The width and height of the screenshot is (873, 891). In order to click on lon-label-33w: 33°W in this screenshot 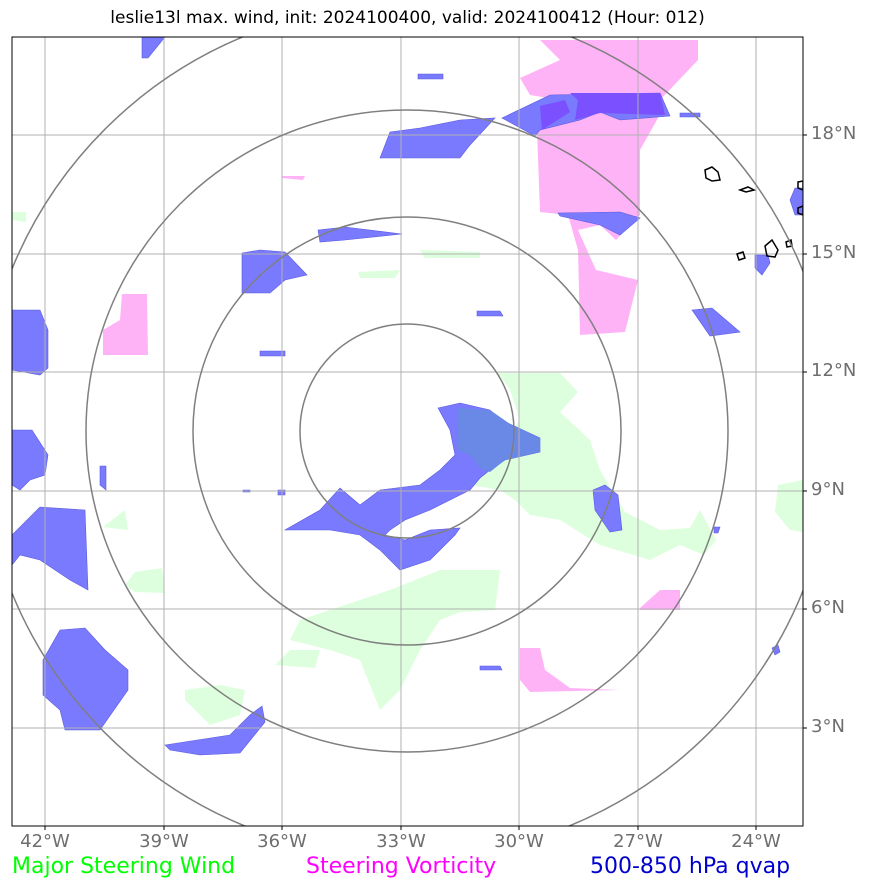, I will do `click(401, 841)`.